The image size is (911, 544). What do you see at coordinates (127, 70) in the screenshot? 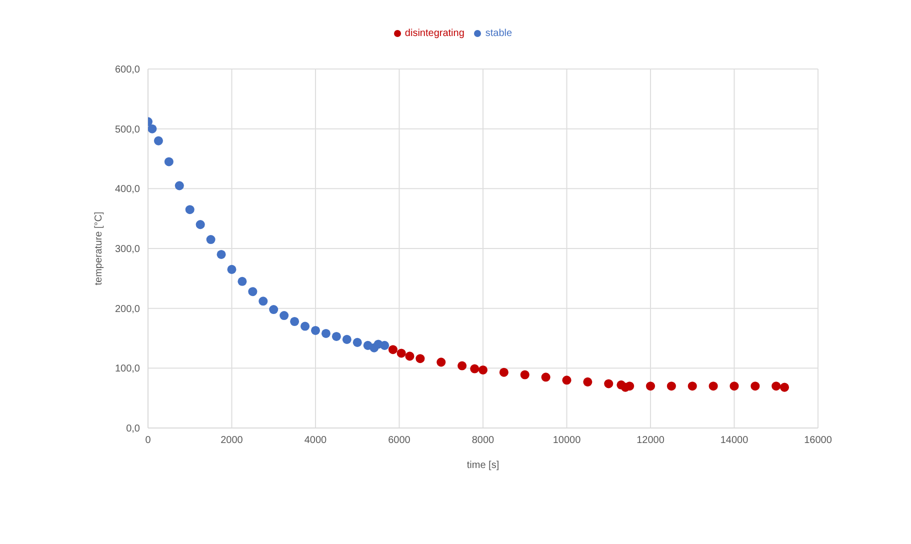
I see `y-tick-label: 600,0` at bounding box center [127, 70].